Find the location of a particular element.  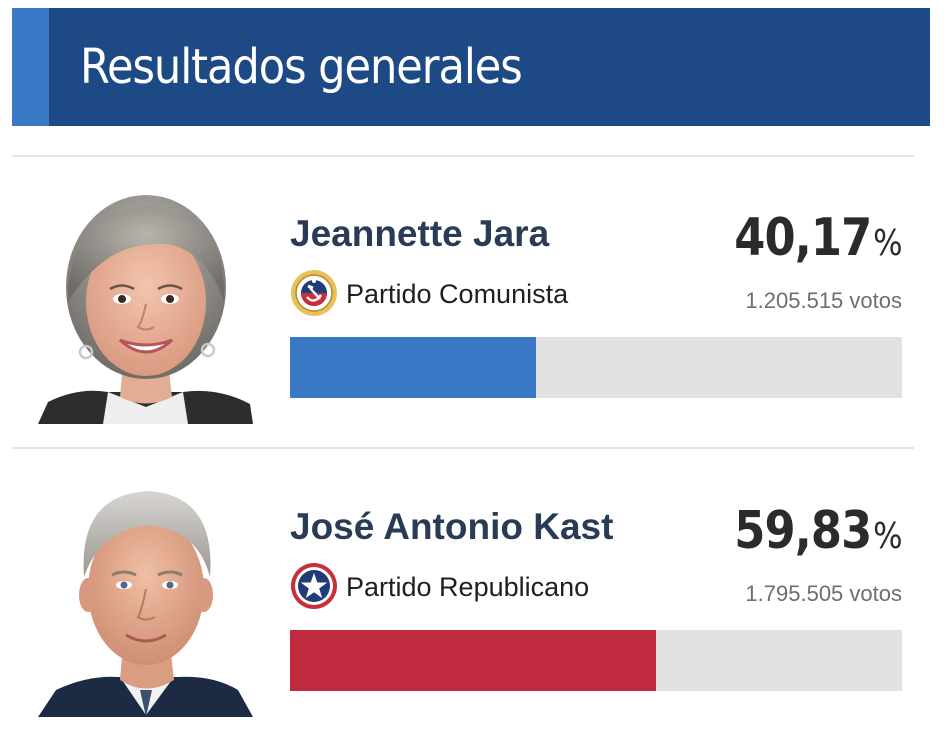

communist-party-logo-icon is located at coordinates (314, 293).